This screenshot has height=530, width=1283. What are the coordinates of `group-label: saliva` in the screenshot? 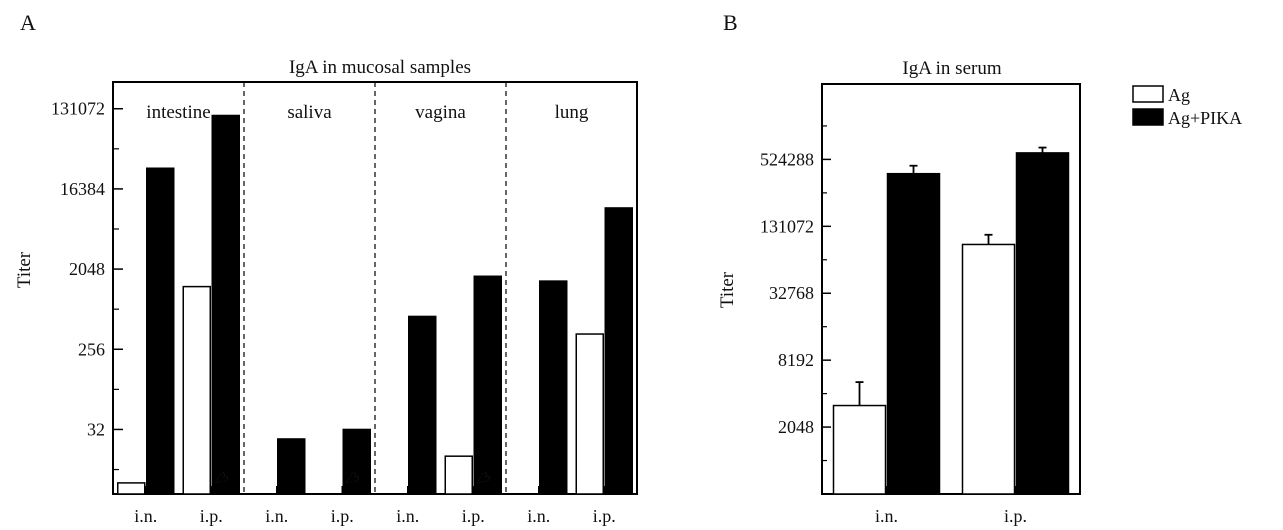 It's located at (309, 112).